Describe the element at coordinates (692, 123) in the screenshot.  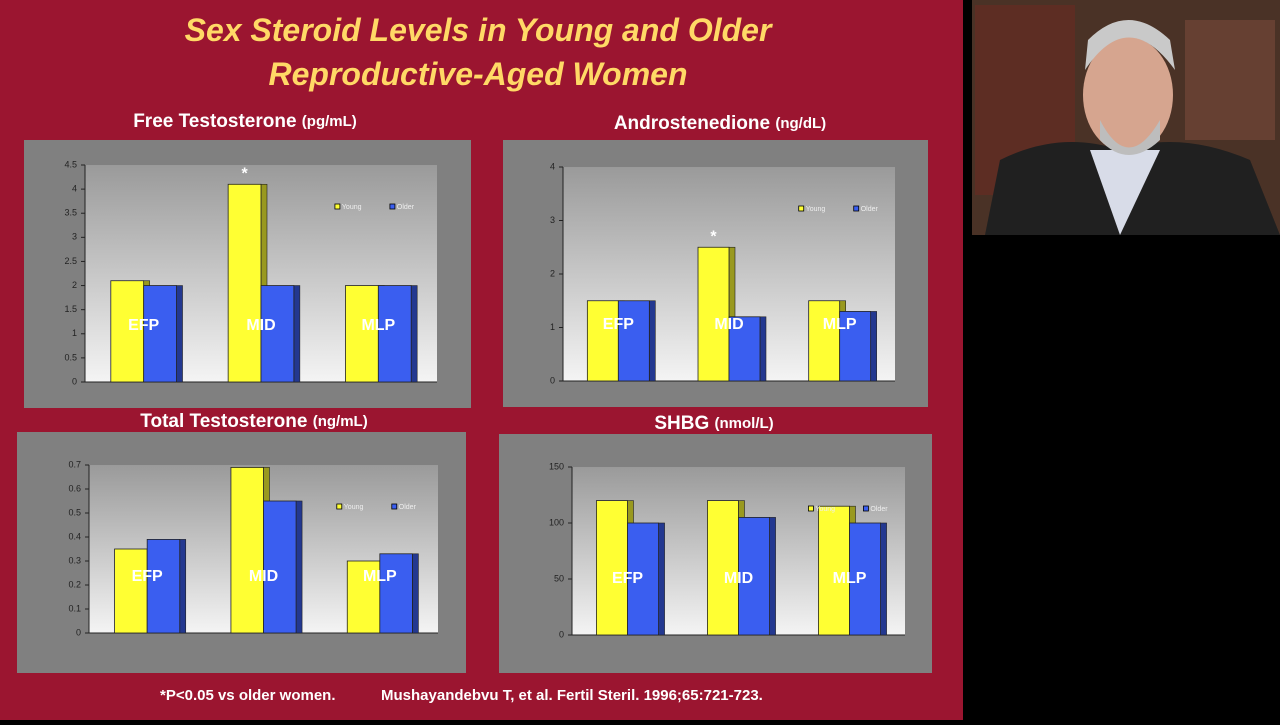
I see `chart-title-text: Androstenedione` at that location.